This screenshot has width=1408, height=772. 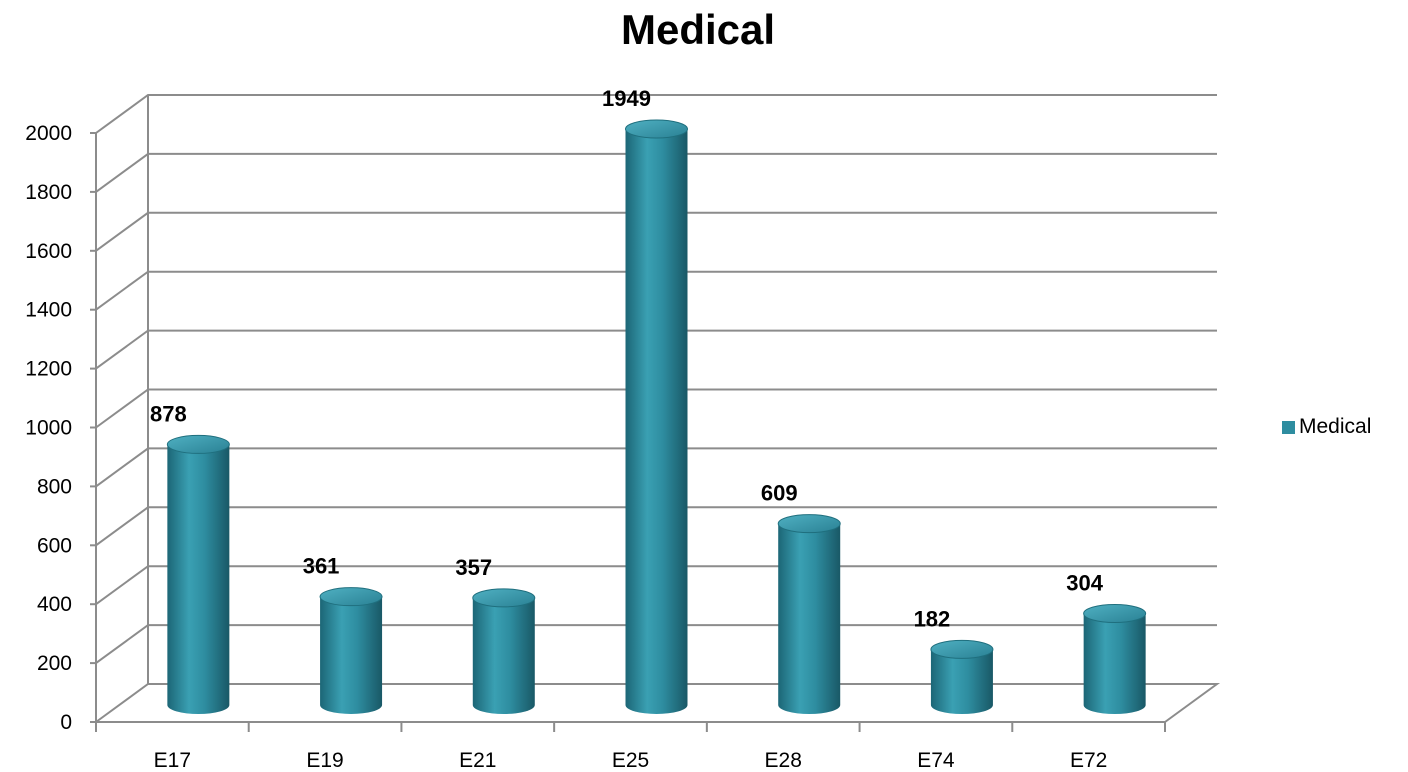 What do you see at coordinates (48, 133) in the screenshot?
I see `y-tick-label: 2000` at bounding box center [48, 133].